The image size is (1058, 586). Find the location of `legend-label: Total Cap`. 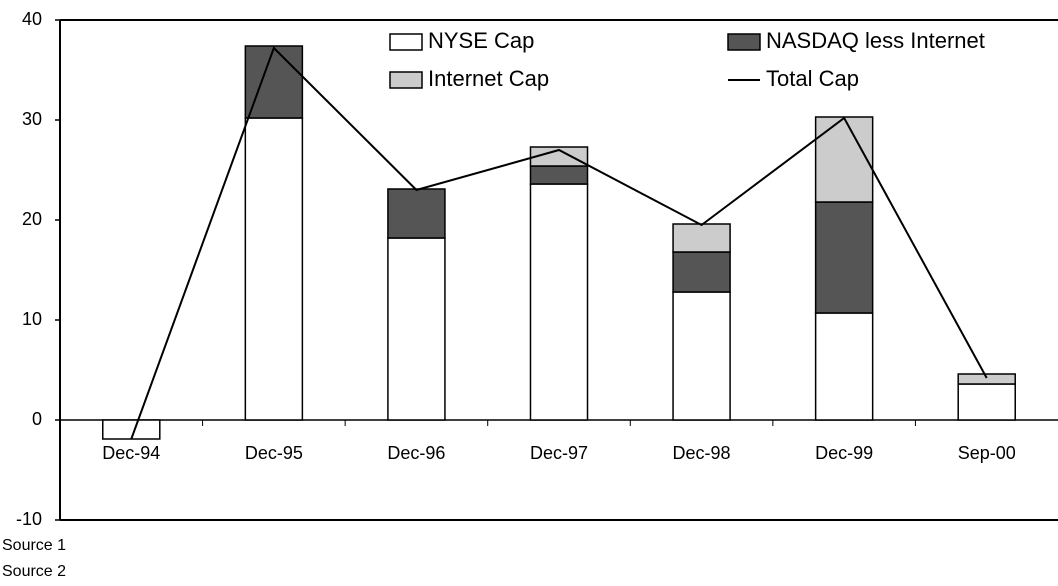

legend-label: Total Cap is located at coordinates (812, 78).